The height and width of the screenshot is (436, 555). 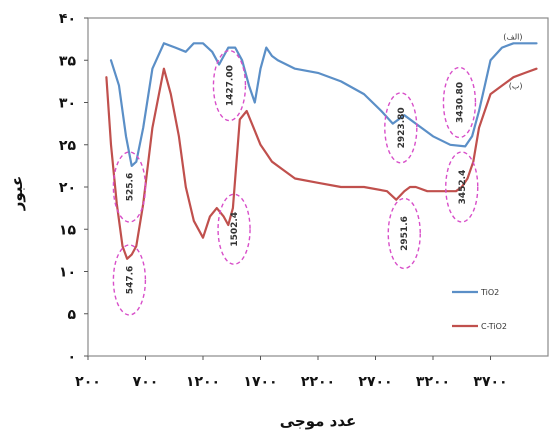 I want to click on x-tick-label: ۳۷۰۰, so click(x=490, y=382).